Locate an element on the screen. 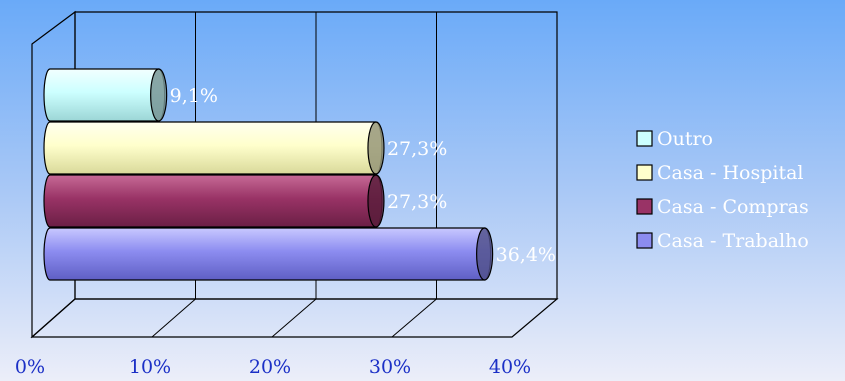  x-tick-label: 10% is located at coordinates (150, 367).